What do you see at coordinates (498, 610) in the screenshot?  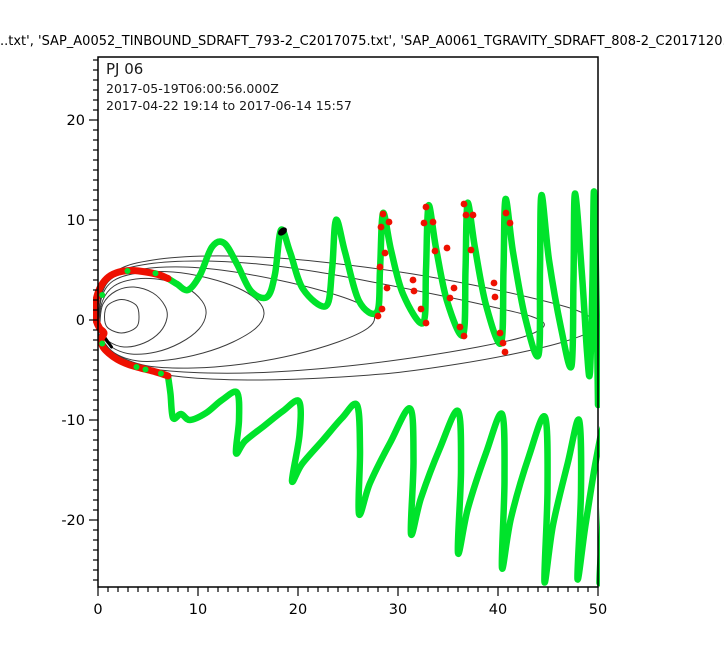 I see `x-tick-label: 40` at bounding box center [498, 610].